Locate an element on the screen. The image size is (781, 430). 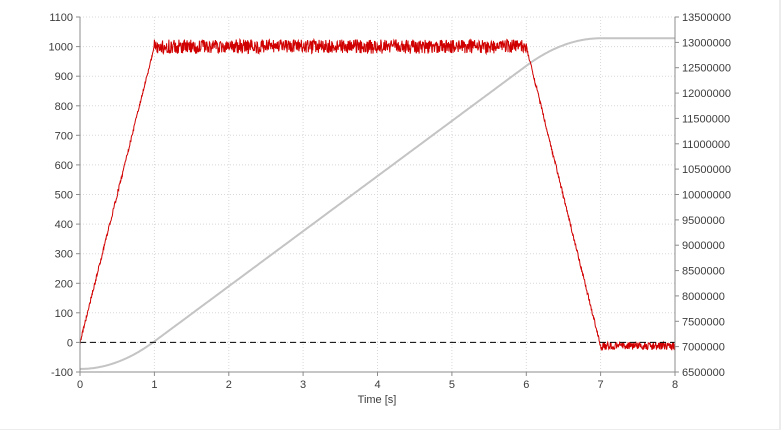
left-axis-tick-label: 1000 is located at coordinates (61, 48).